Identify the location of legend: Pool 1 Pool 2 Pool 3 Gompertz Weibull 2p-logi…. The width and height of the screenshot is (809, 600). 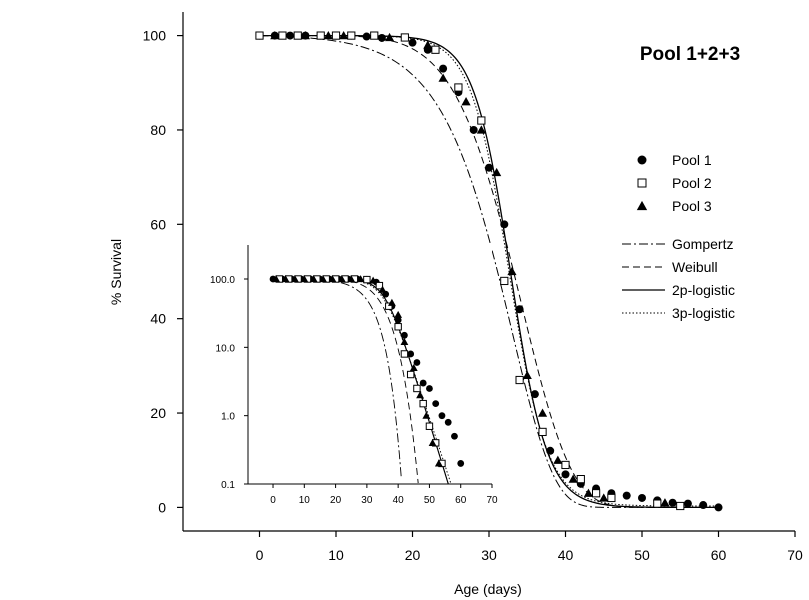
(678, 236).